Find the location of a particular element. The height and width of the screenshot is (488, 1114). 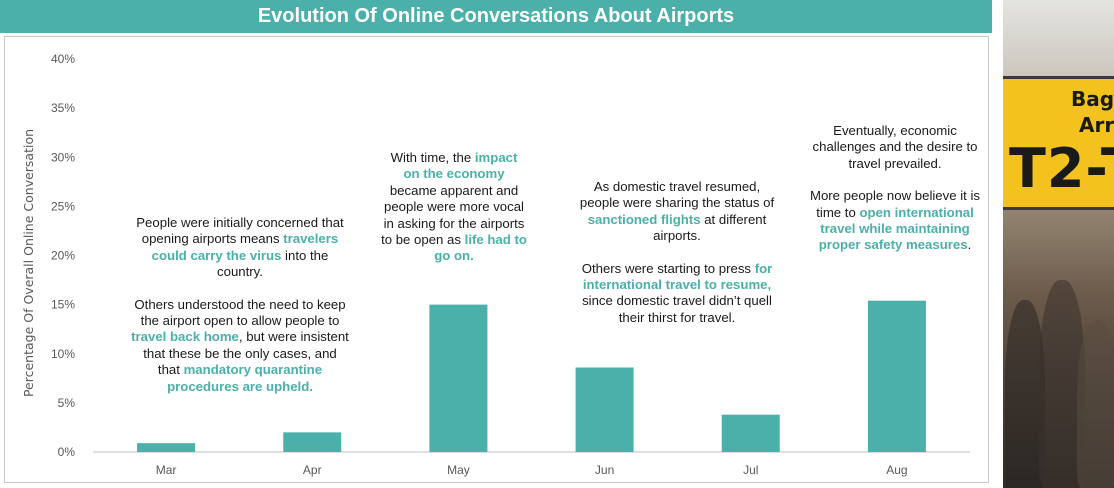

sign-baggage-text: Bagg is located at coordinates (1092, 99).